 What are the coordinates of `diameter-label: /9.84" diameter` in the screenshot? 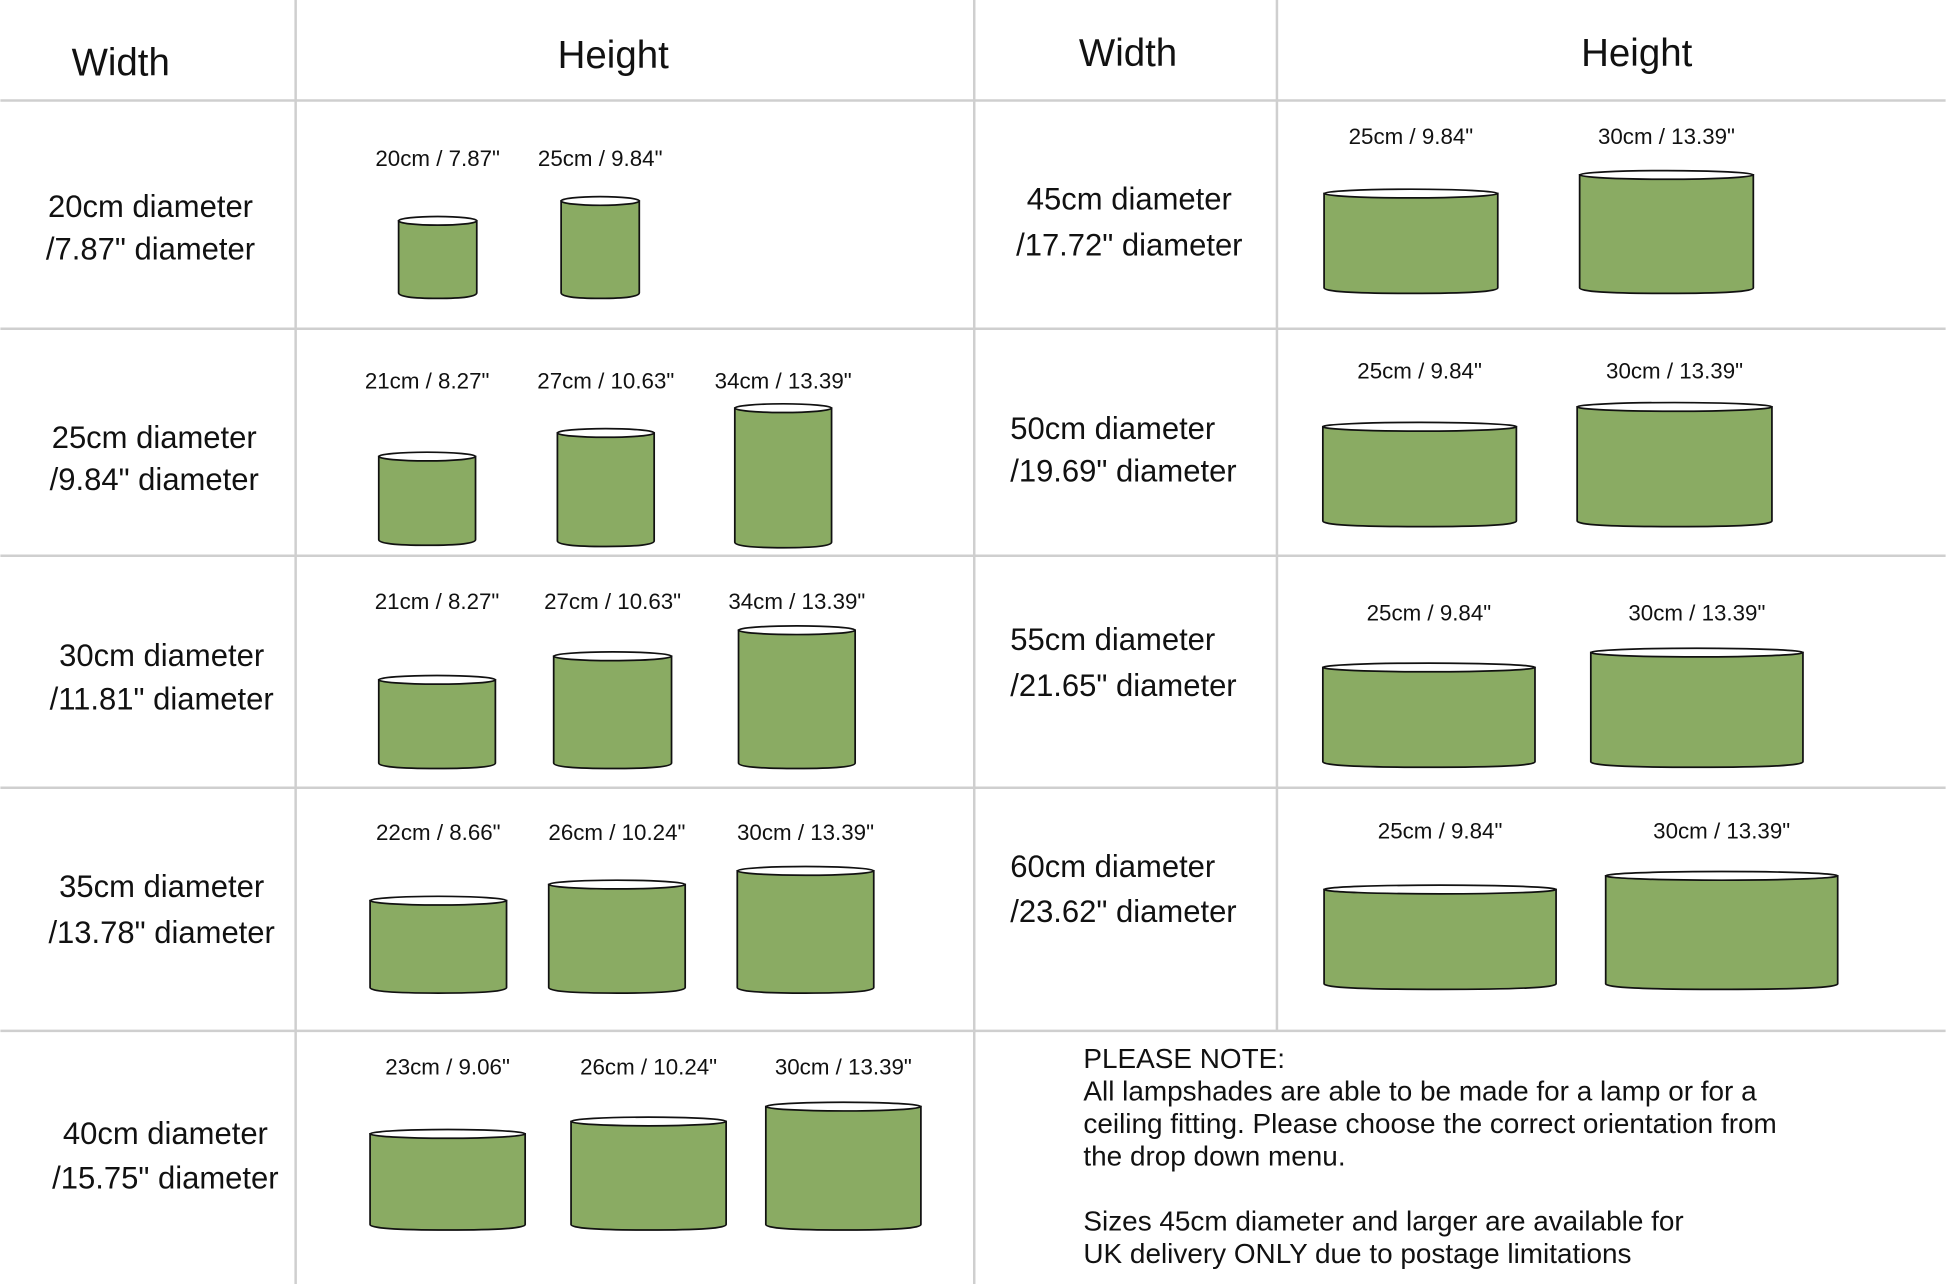 It's located at (154, 479).